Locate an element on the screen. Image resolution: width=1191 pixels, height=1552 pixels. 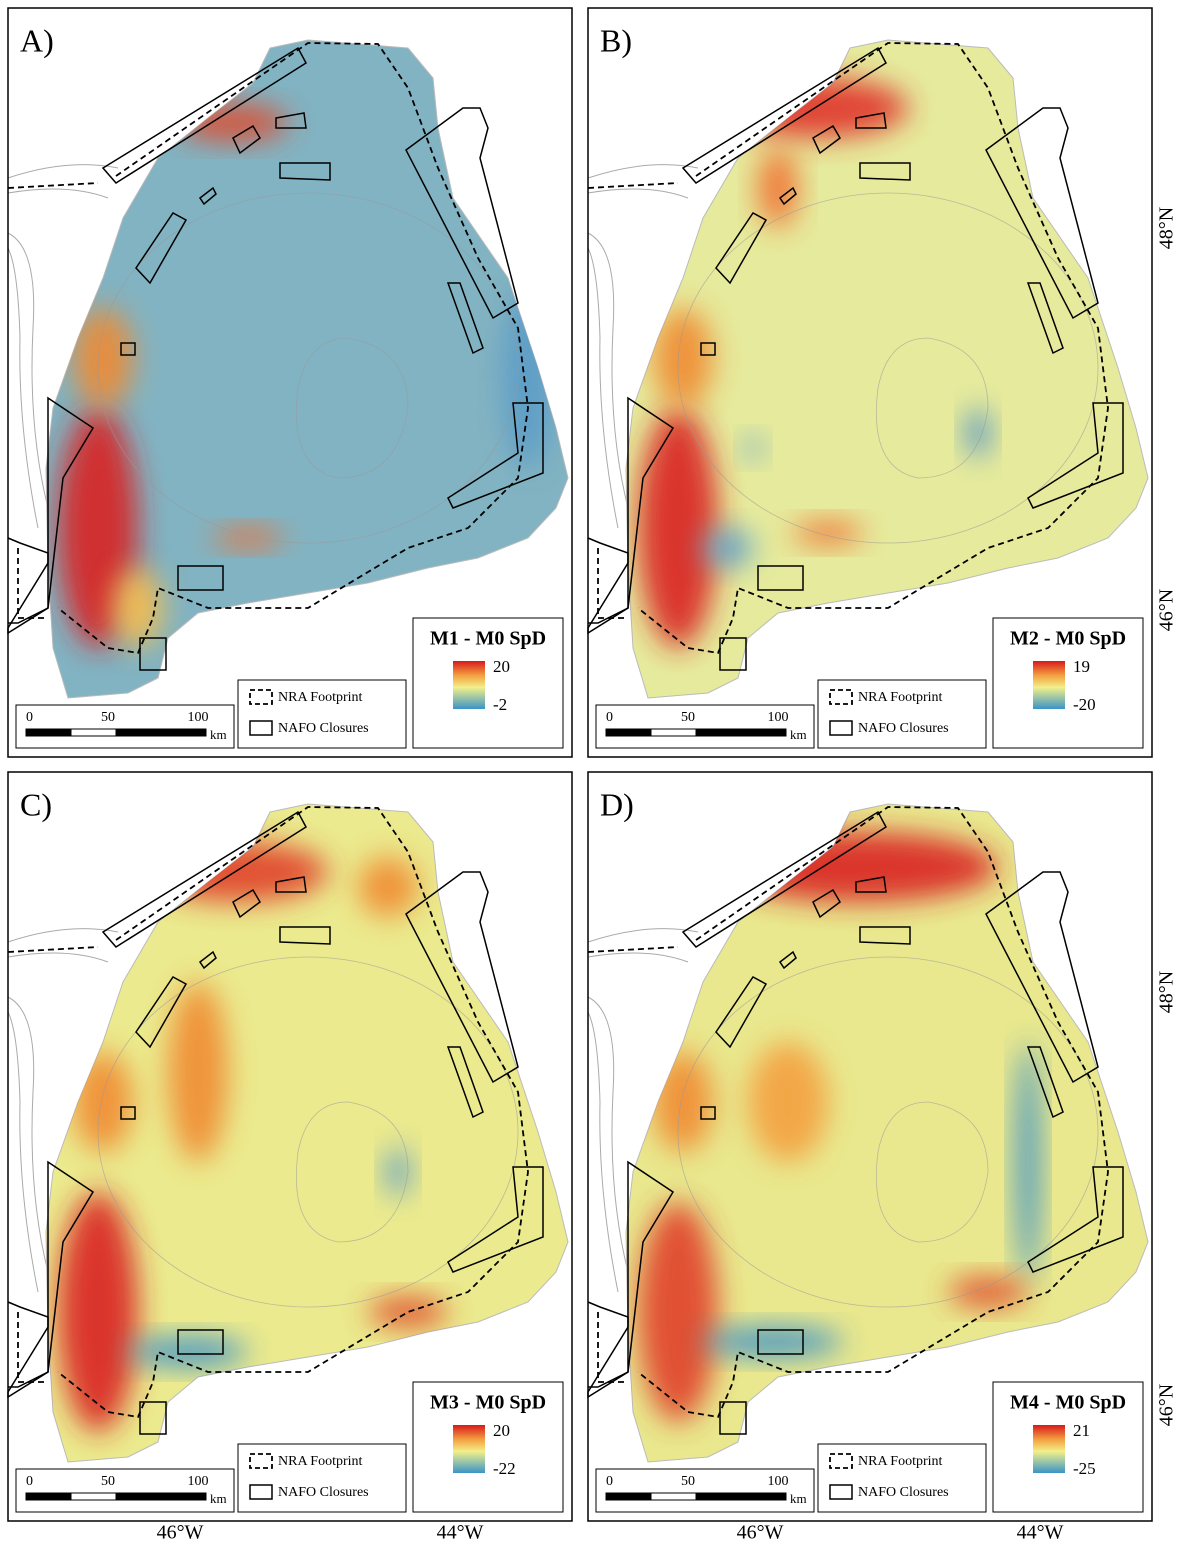
heat-layer is located at coordinates (839, 1127).